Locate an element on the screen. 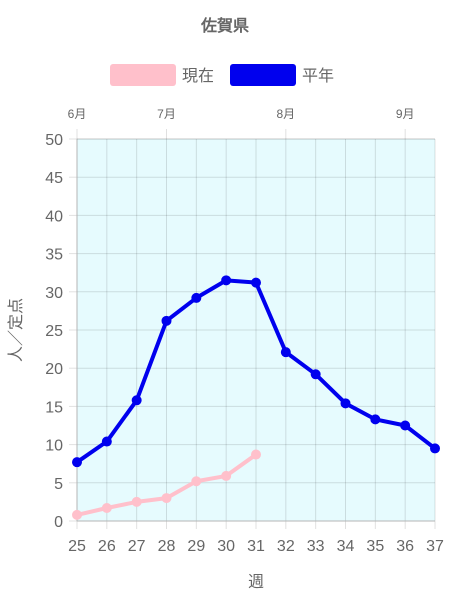 The width and height of the screenshot is (450, 600). x-tick-label: 28 is located at coordinates (167, 546).